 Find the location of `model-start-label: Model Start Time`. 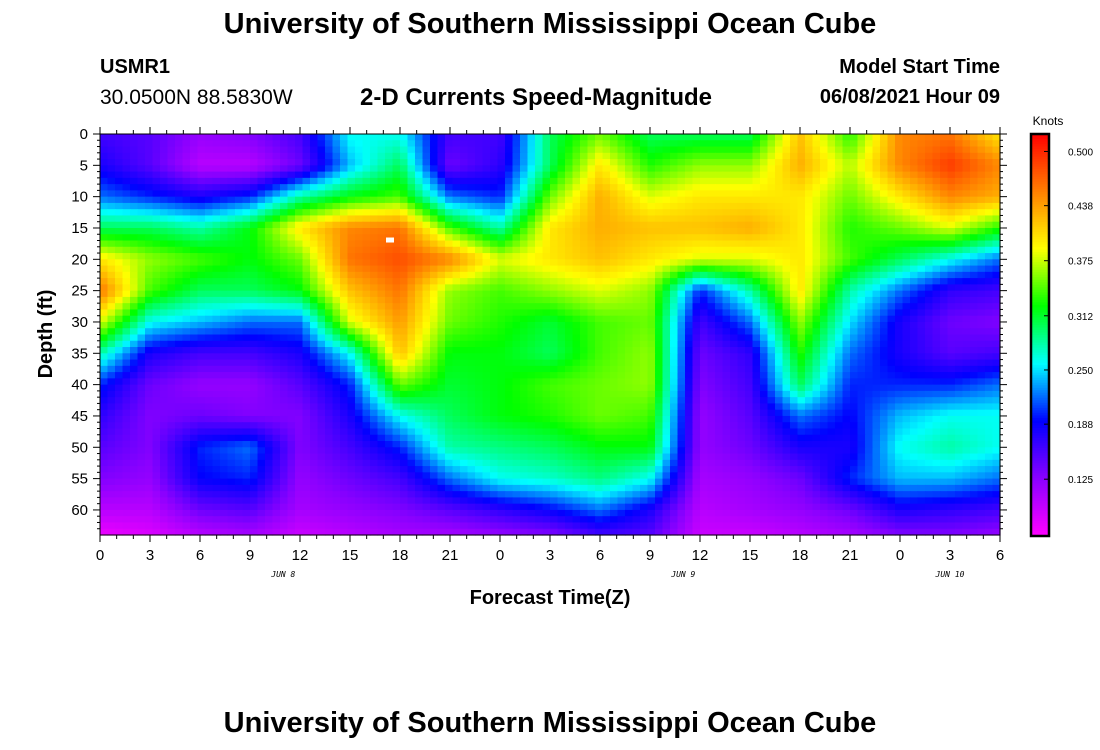

model-start-label: Model Start Time is located at coordinates (919, 67).